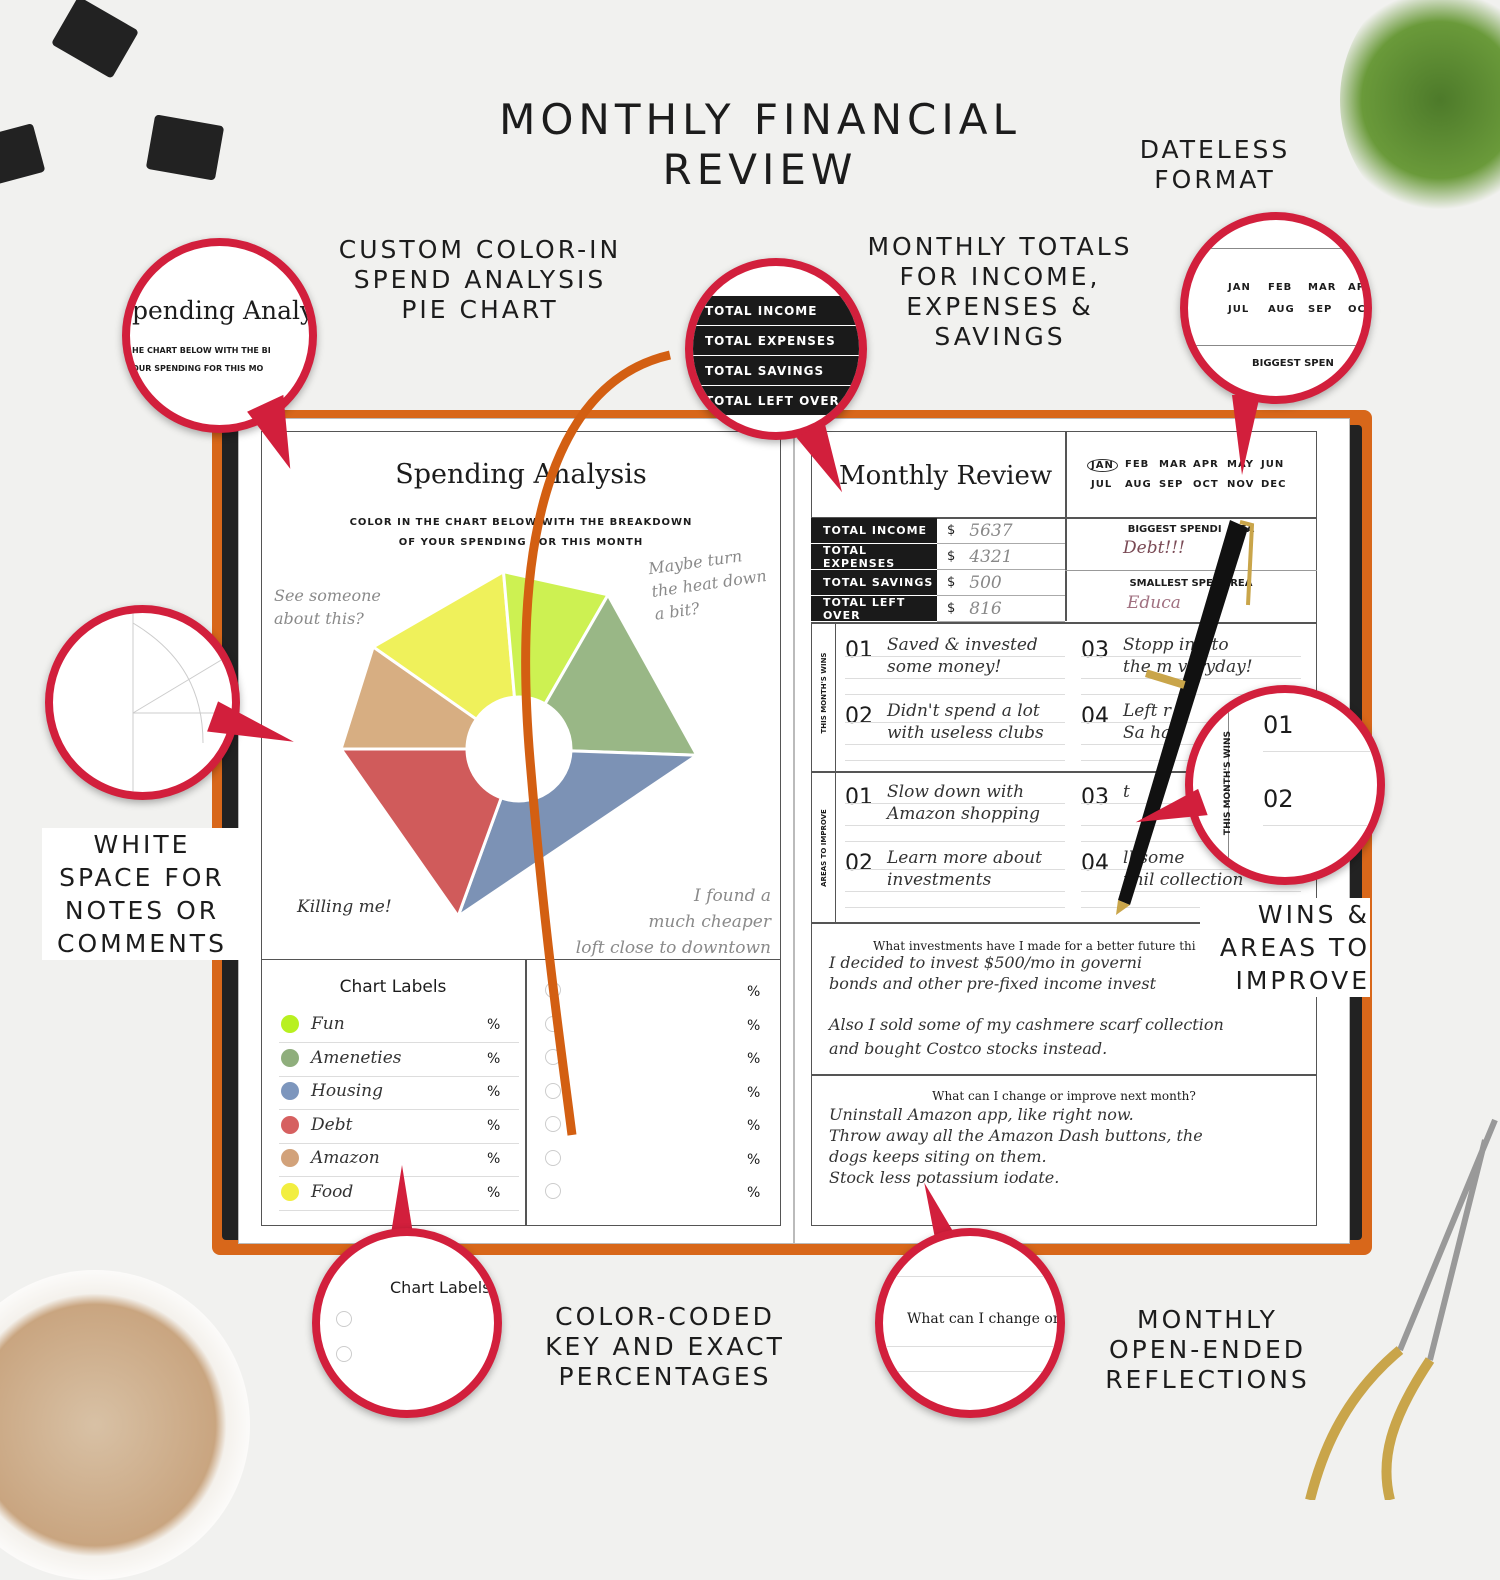 This screenshot has width=1500, height=1580. What do you see at coordinates (578, 835) in the screenshot?
I see `pie-segment-housing` at bounding box center [578, 835].